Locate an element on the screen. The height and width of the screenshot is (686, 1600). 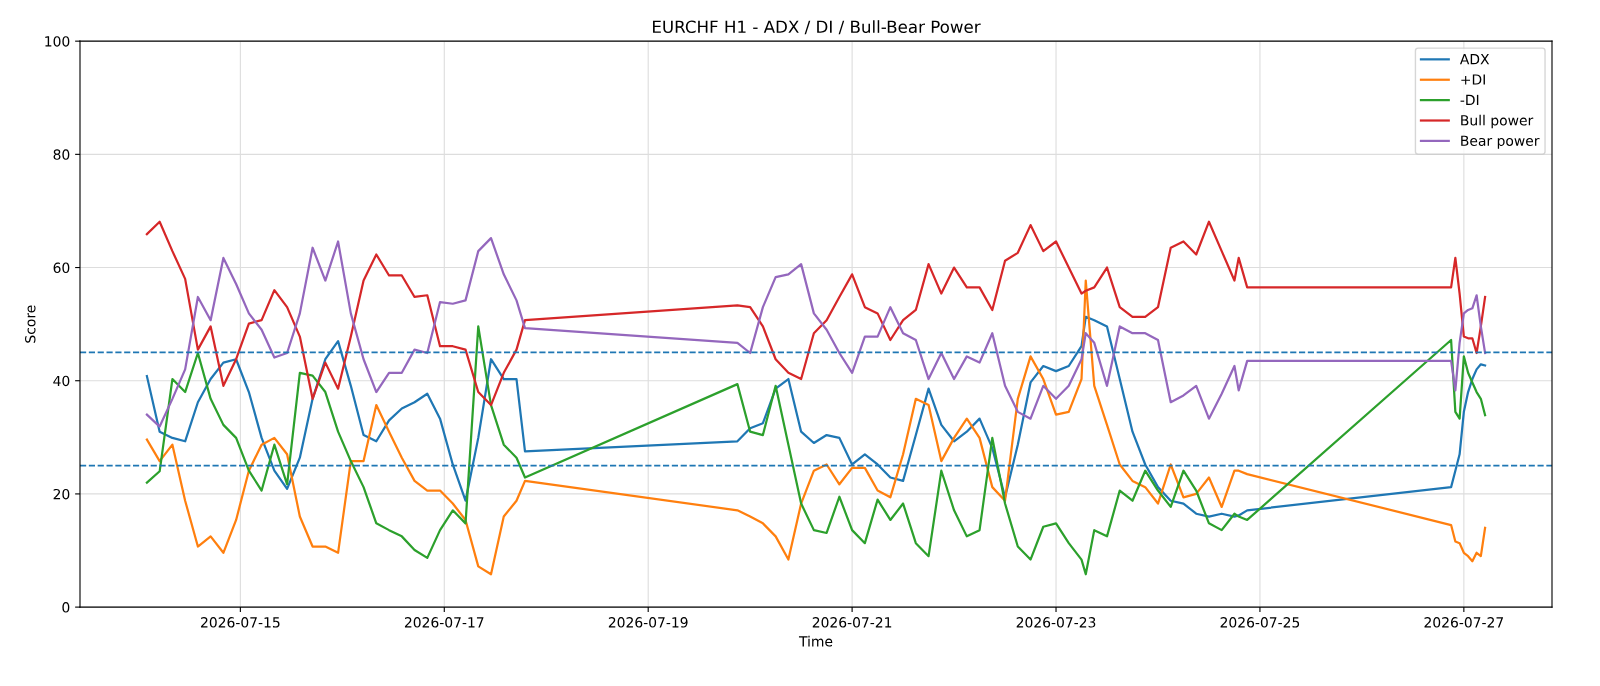
legend-label: ADX is located at coordinates (1474, 59).